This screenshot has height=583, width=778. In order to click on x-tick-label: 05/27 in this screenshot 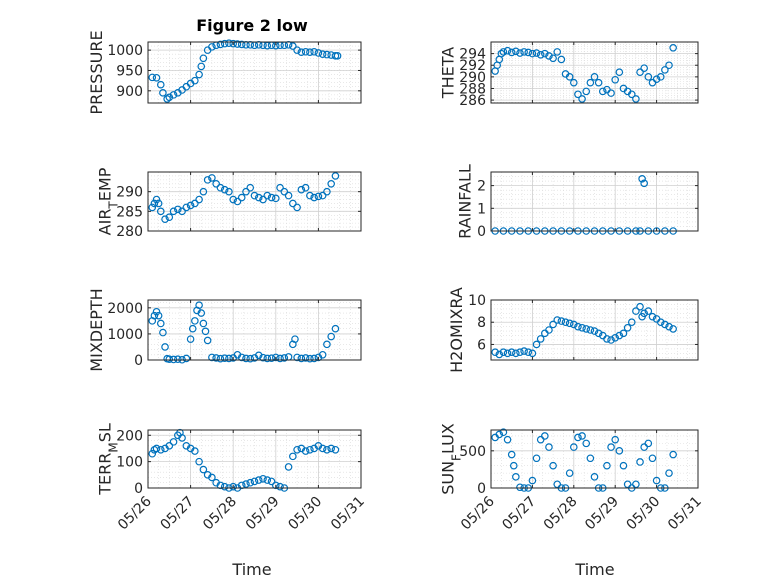, I will do `click(519, 514)`.